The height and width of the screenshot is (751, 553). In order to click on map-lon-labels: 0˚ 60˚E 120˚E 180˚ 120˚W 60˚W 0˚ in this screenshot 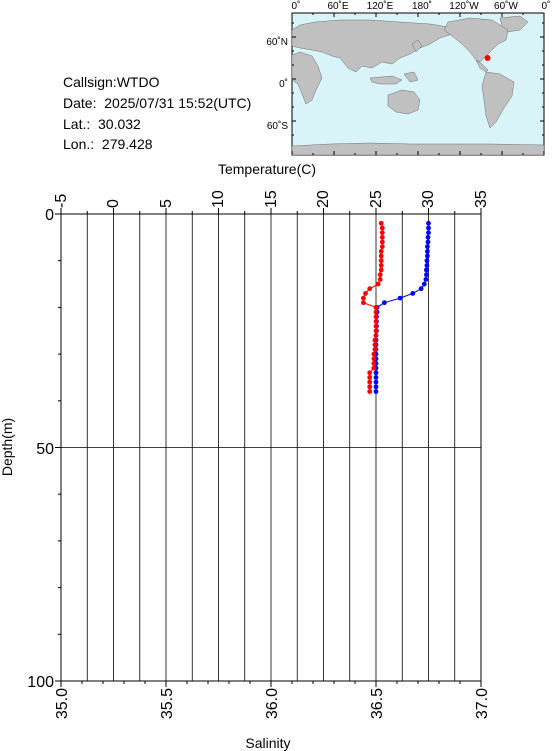, I will do `click(421, 6)`.